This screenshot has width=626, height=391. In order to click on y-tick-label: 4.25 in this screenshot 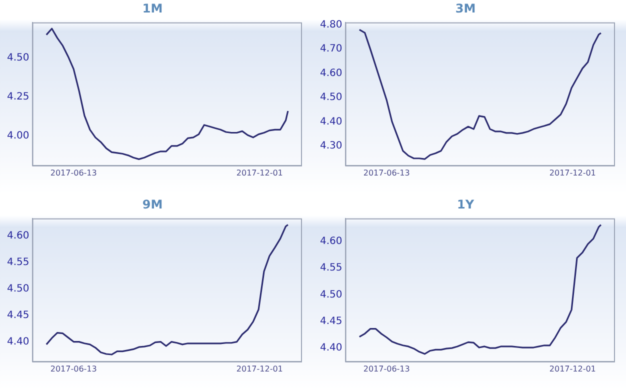, I will do `click(18, 97)`.